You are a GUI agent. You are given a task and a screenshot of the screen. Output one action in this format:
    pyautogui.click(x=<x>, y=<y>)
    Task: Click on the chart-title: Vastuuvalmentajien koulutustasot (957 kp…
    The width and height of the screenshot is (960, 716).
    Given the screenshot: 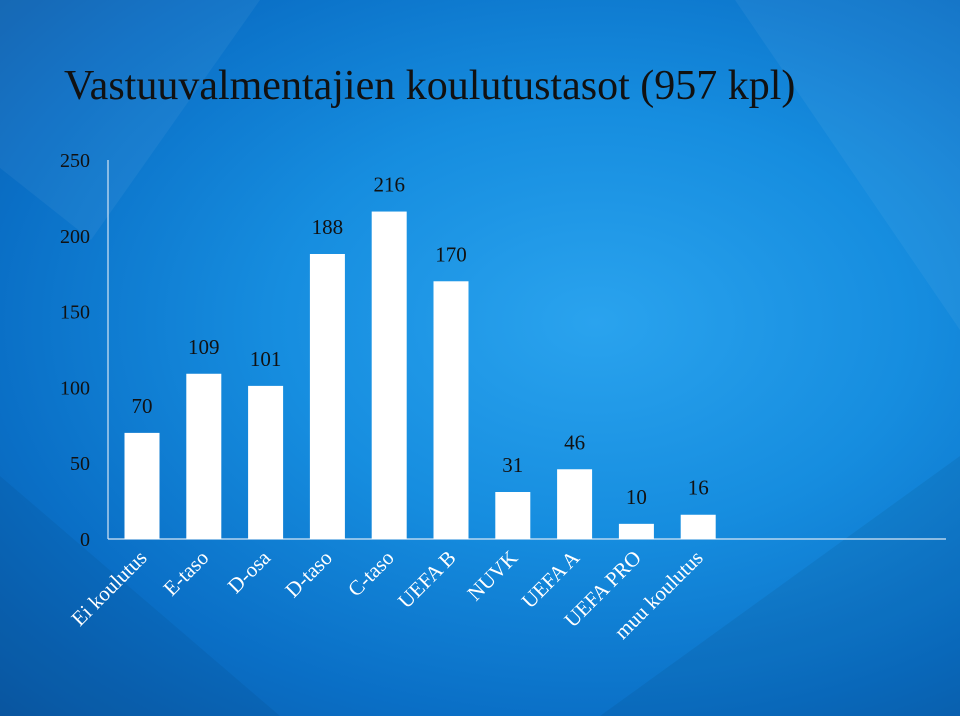 What is the action you would take?
    pyautogui.click(x=430, y=86)
    